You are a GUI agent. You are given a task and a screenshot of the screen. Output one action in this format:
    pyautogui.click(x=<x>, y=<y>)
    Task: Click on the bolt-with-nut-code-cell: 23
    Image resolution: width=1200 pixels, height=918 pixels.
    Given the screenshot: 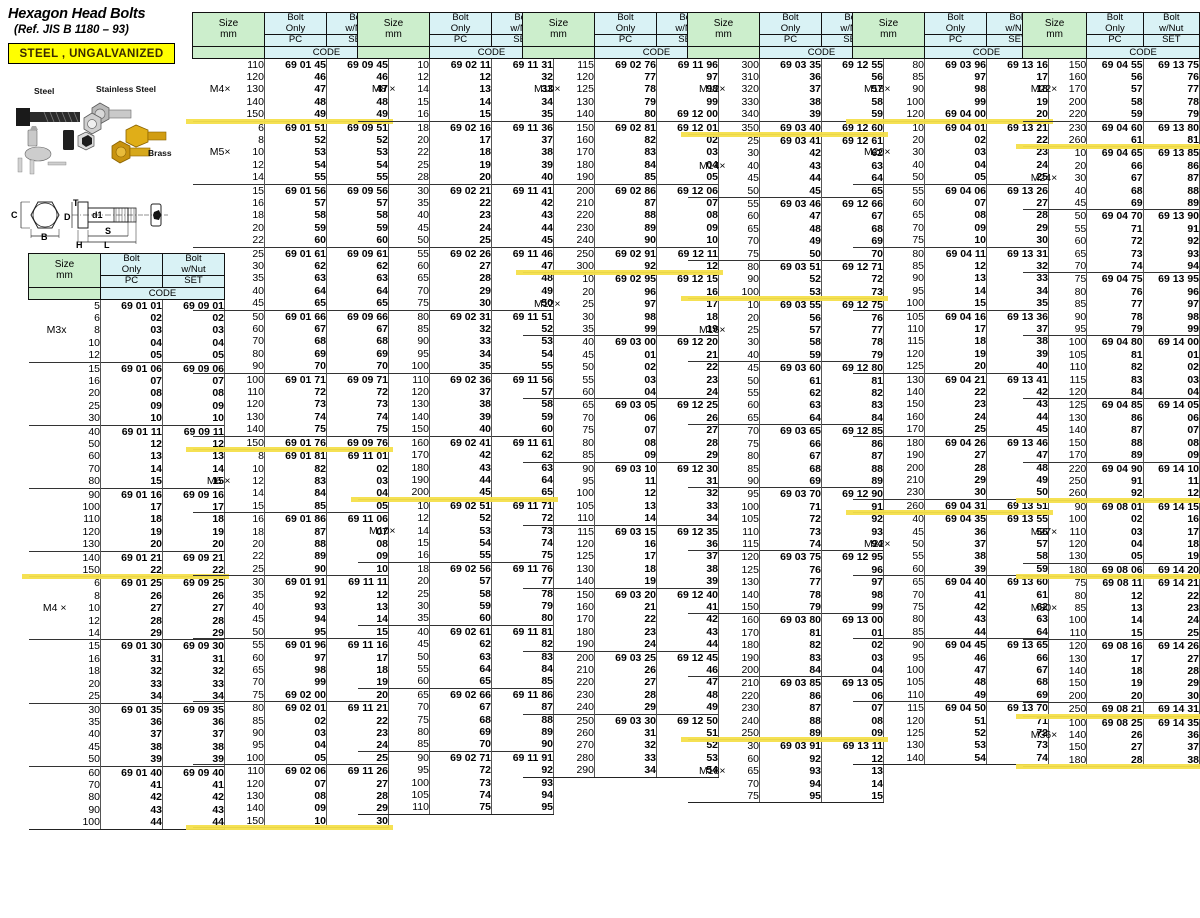 What is the action you would take?
    pyautogui.click(x=357, y=733)
    